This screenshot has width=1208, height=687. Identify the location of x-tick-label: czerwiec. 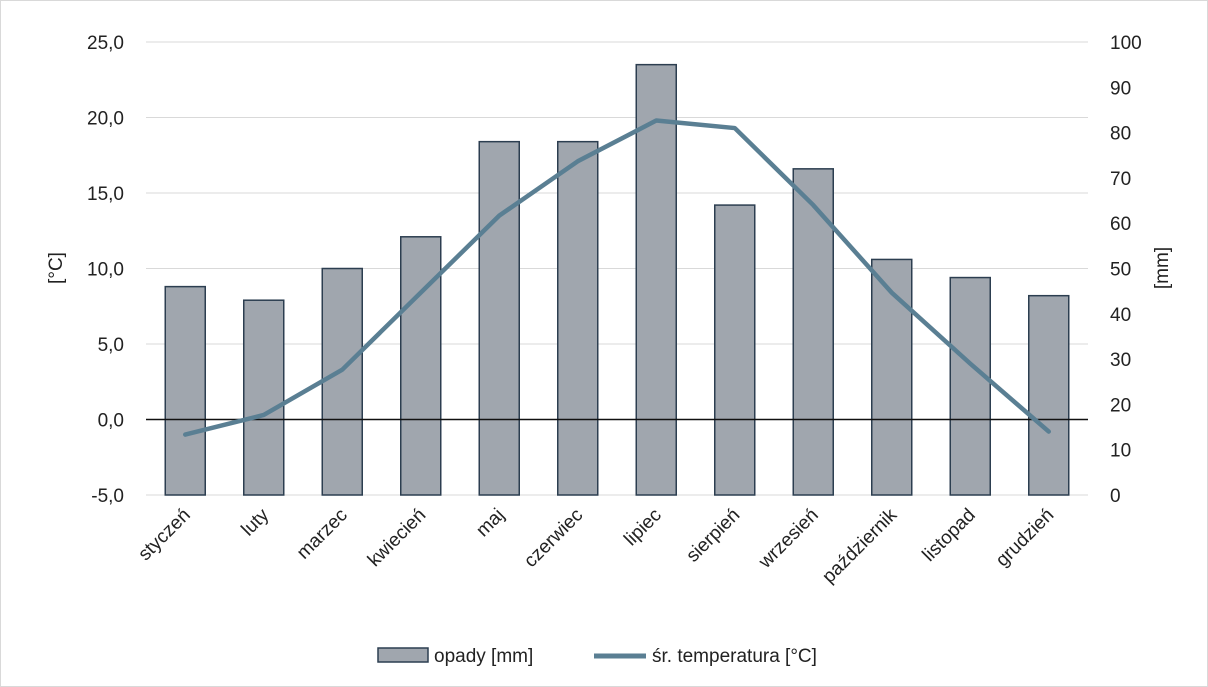
(553, 538).